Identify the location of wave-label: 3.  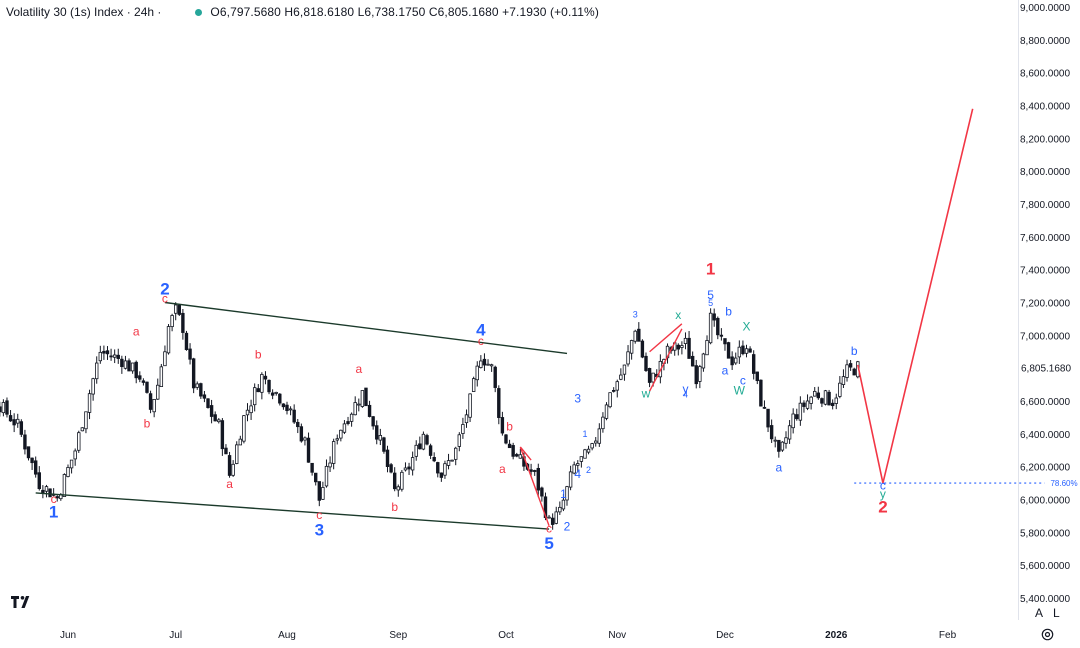
(577, 399).